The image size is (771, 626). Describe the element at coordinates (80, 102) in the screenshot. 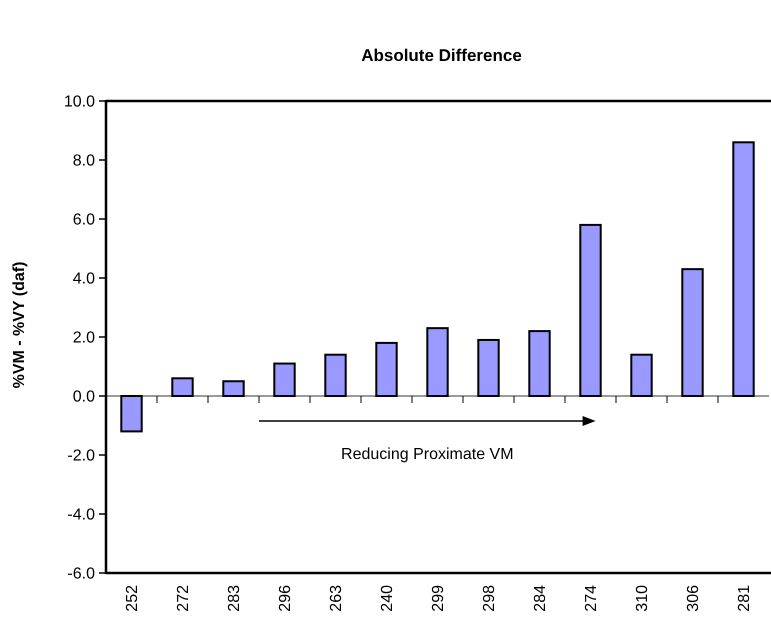

I see `y-tick-label: 10.0` at that location.